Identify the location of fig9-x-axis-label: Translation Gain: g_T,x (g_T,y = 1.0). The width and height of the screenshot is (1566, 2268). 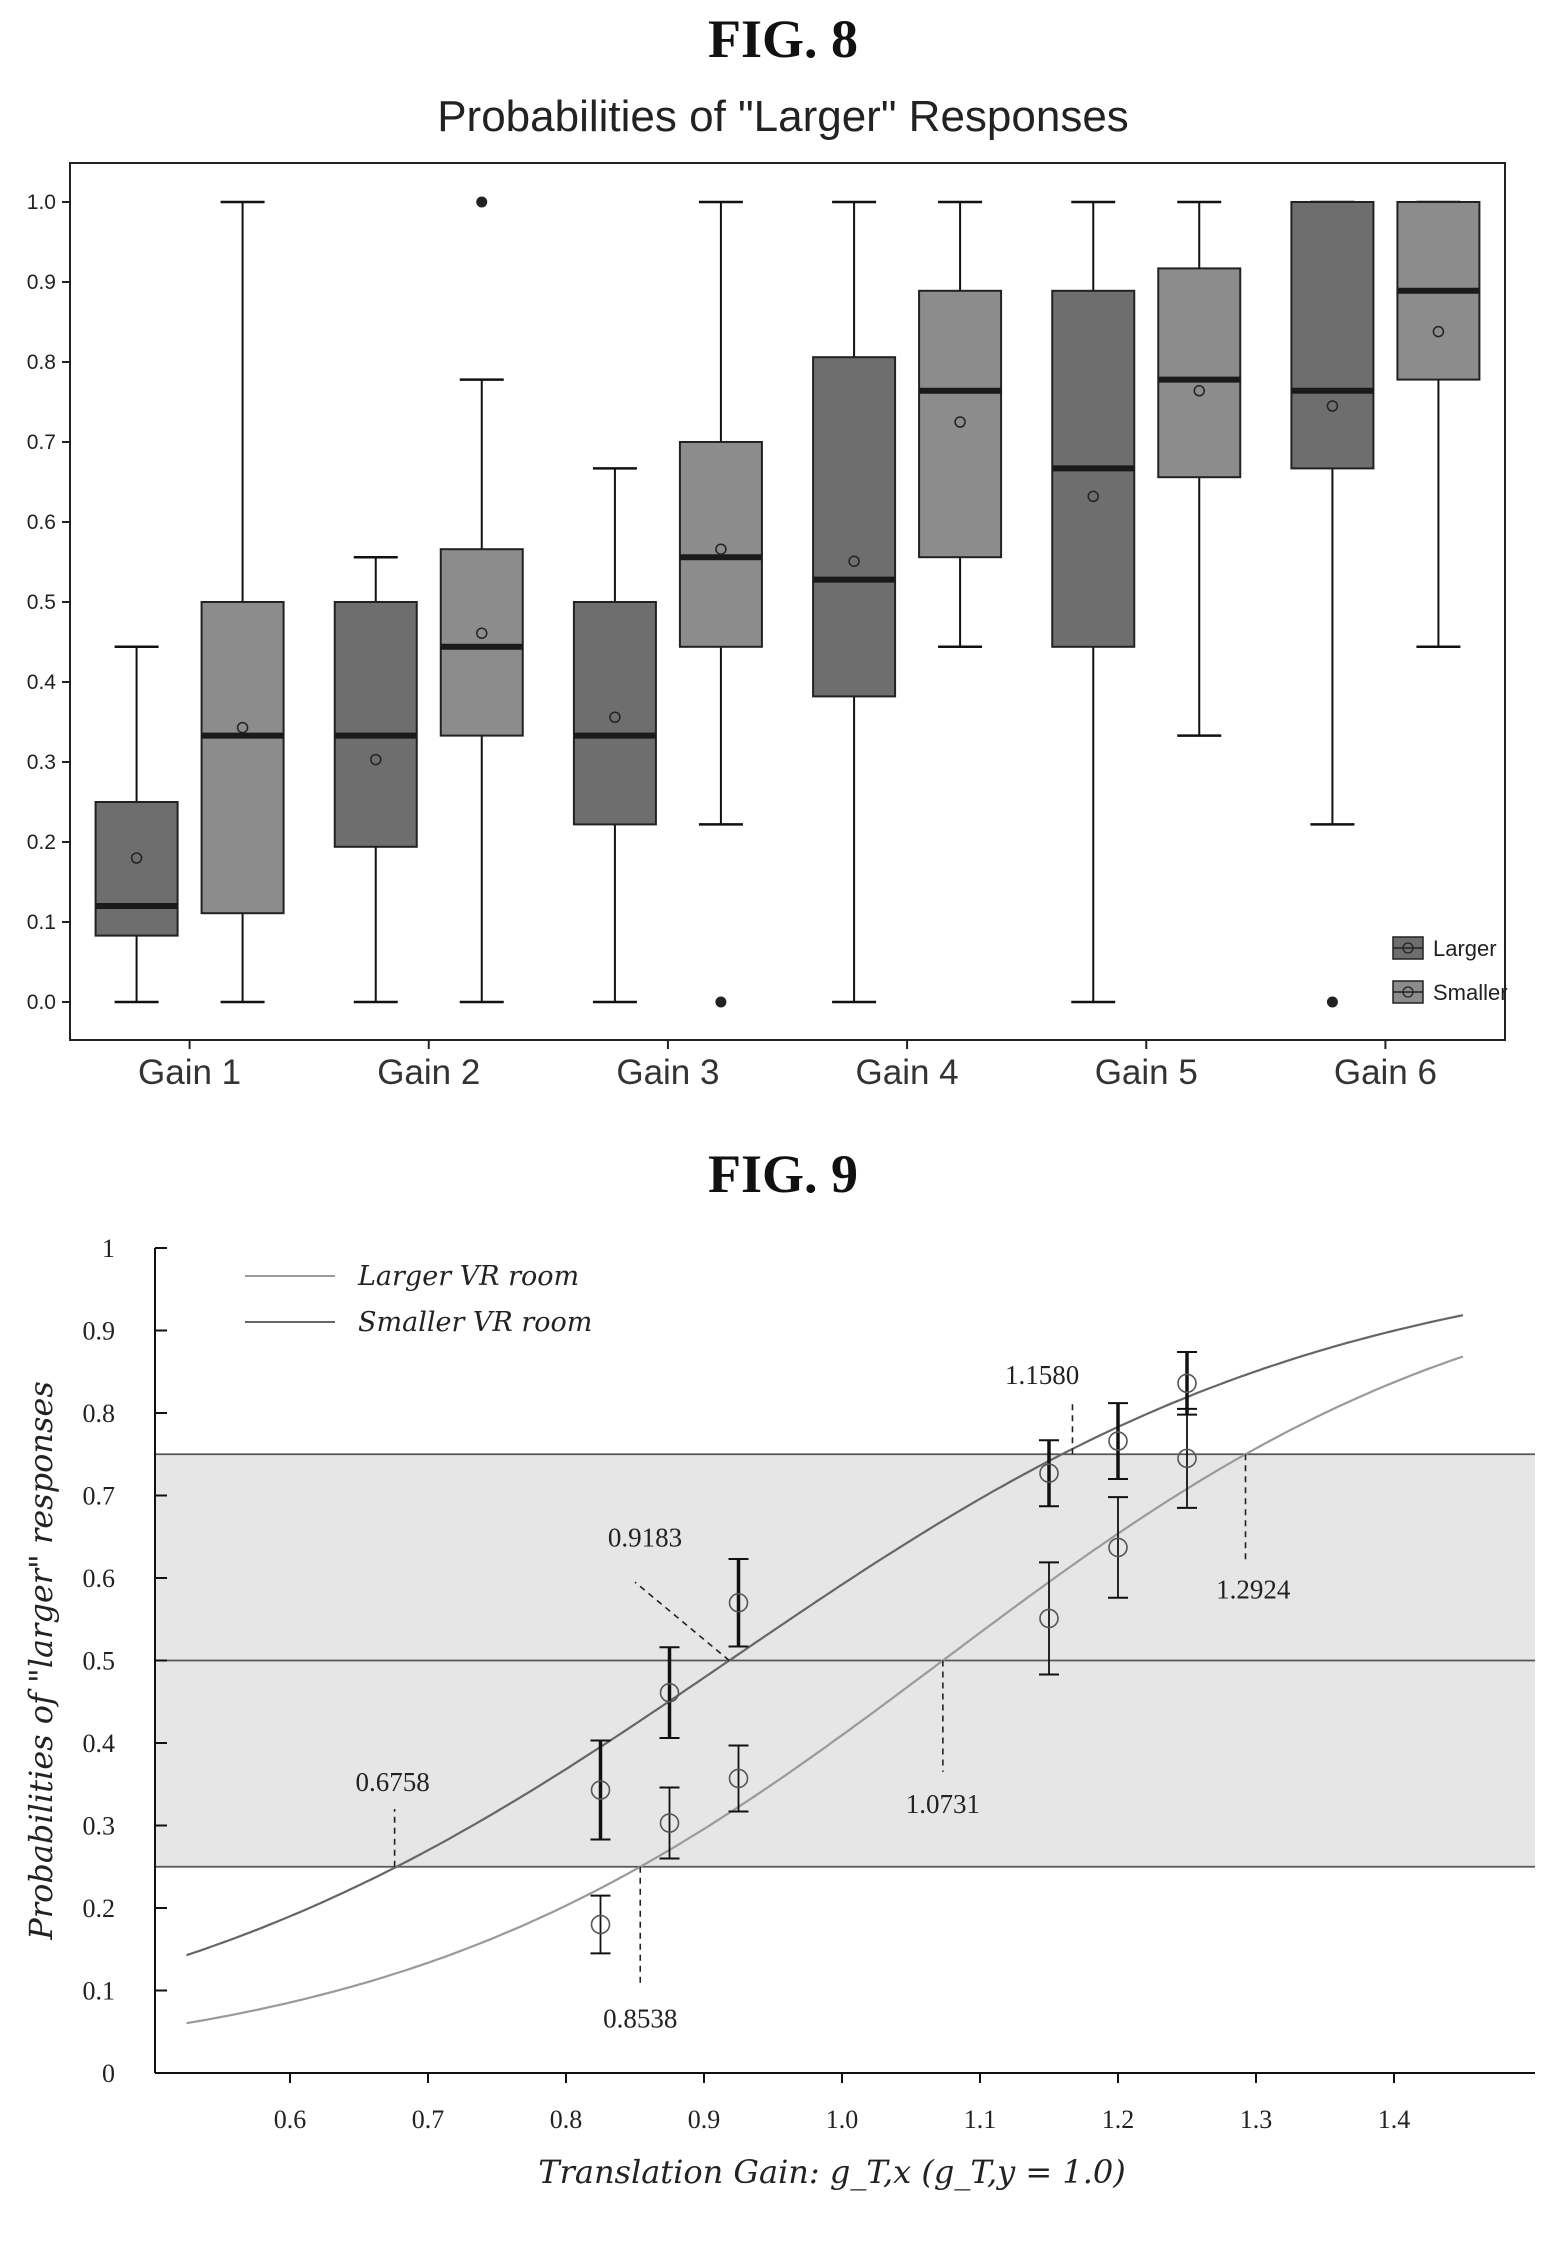
(832, 2172).